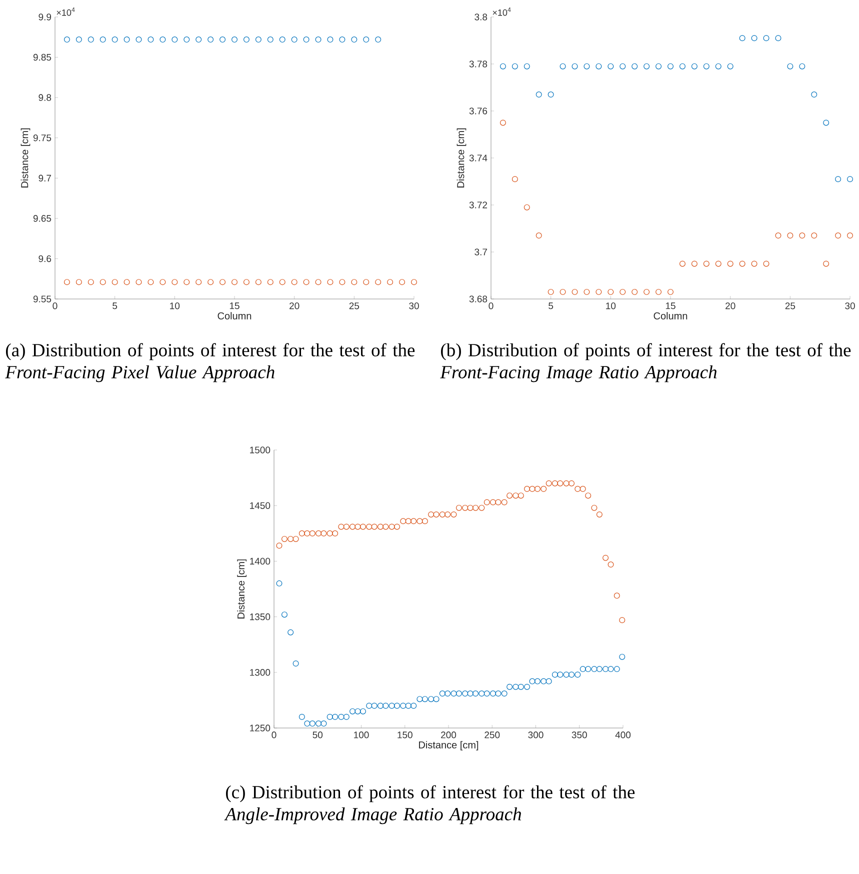 Image resolution: width=859 pixels, height=874 pixels. What do you see at coordinates (260, 672) in the screenshot?
I see `y-tick-label: 1300` at bounding box center [260, 672].